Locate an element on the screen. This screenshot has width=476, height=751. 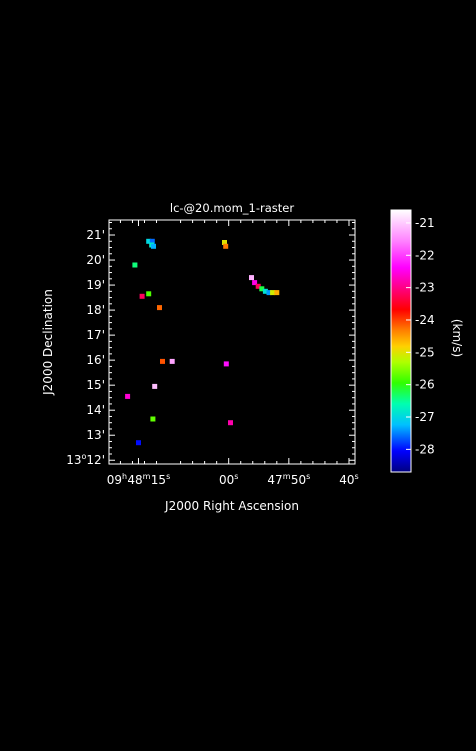
colorbar-ticks: -21 -22 -23 -24 -25 -26 -27 -28 is located at coordinates (420, 336).